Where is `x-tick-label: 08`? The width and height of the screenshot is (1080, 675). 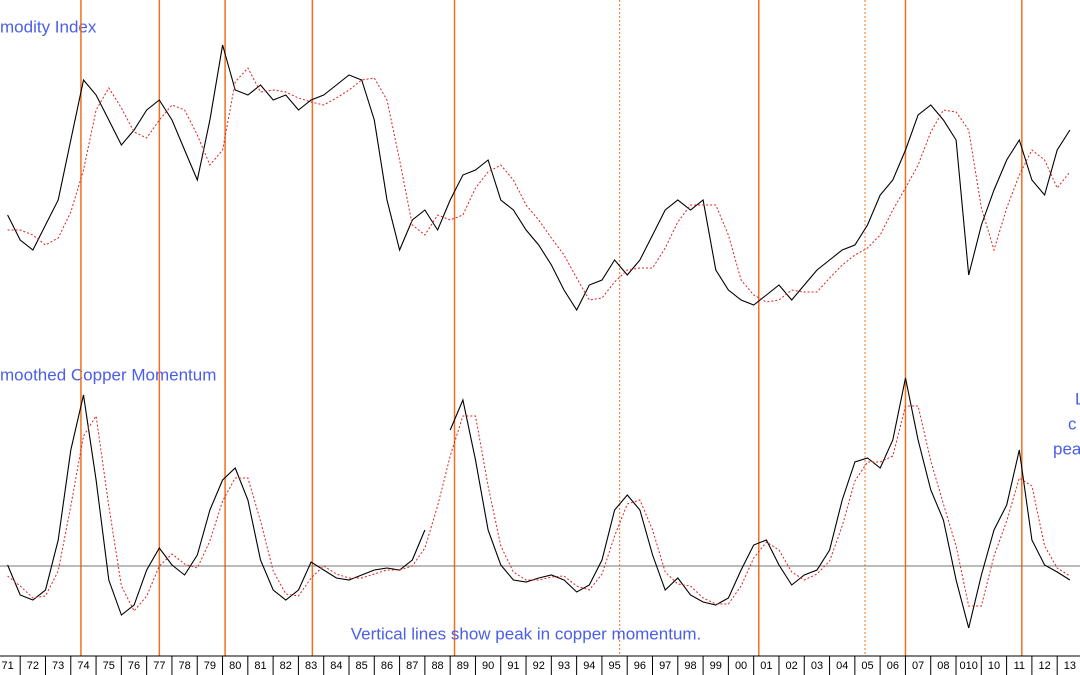
x-tick-label: 08 is located at coordinates (943, 666).